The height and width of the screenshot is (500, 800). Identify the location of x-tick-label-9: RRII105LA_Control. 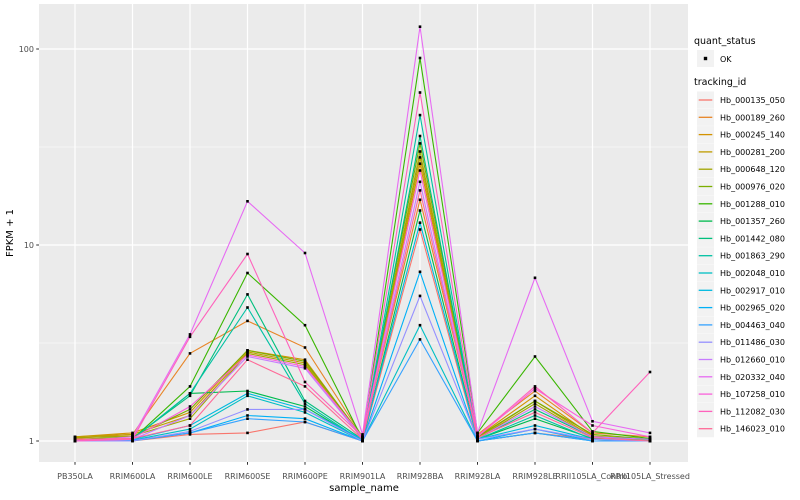
(592, 476).